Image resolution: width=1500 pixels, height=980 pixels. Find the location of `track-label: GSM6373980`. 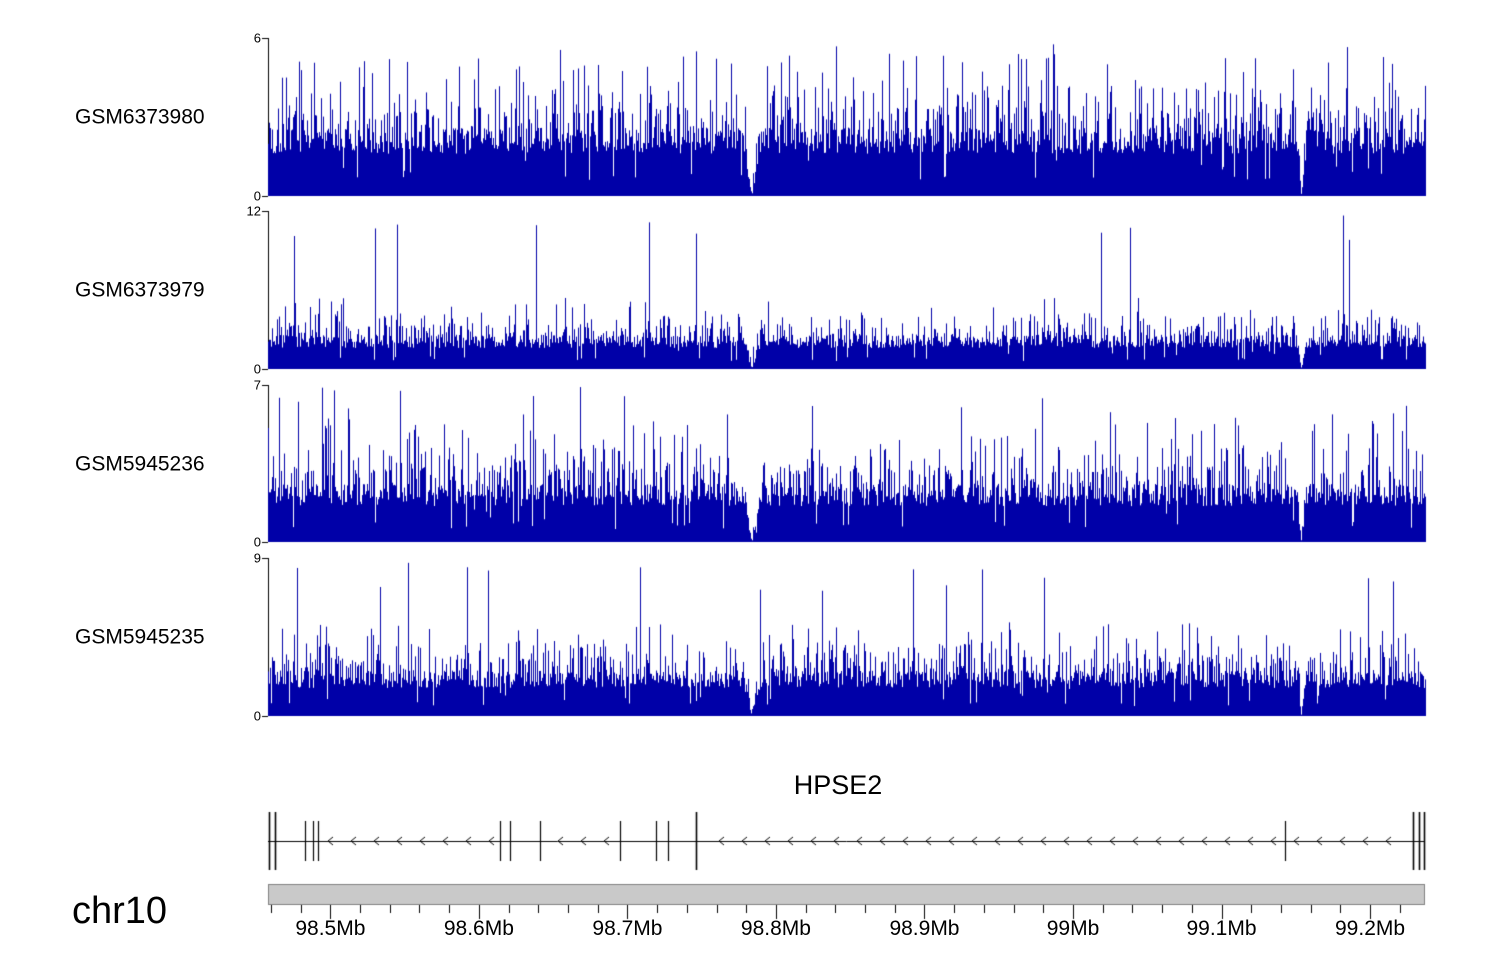

track-label: GSM6373980 is located at coordinates (140, 117).